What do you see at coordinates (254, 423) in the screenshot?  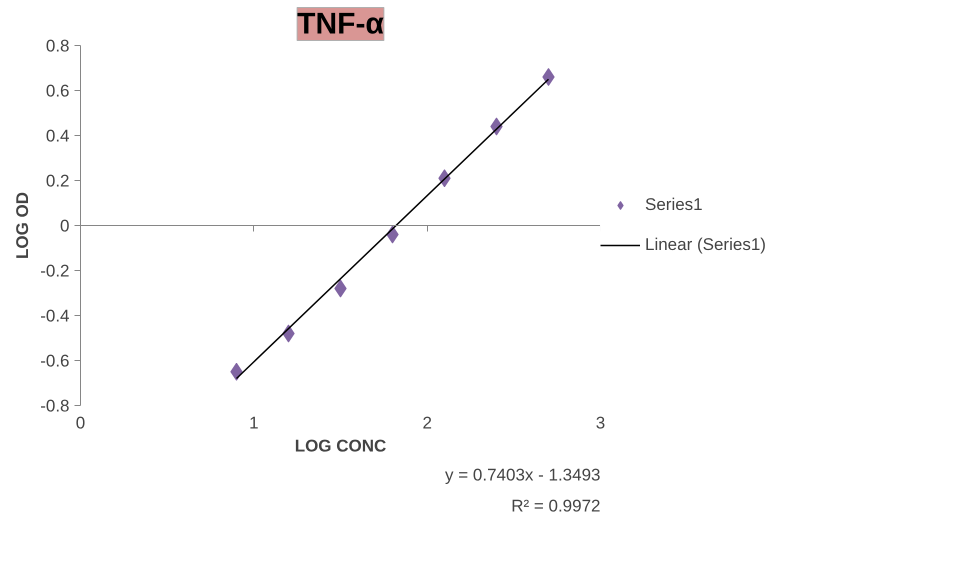 I see `x-tick-label: 1` at bounding box center [254, 423].